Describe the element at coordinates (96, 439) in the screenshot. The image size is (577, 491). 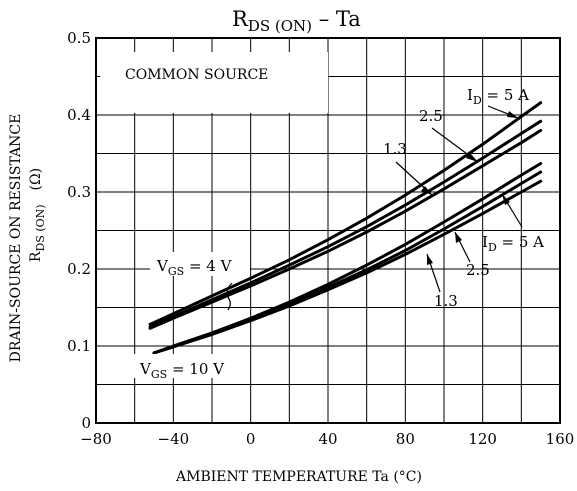
I see `x-tick-label: −80` at that location.